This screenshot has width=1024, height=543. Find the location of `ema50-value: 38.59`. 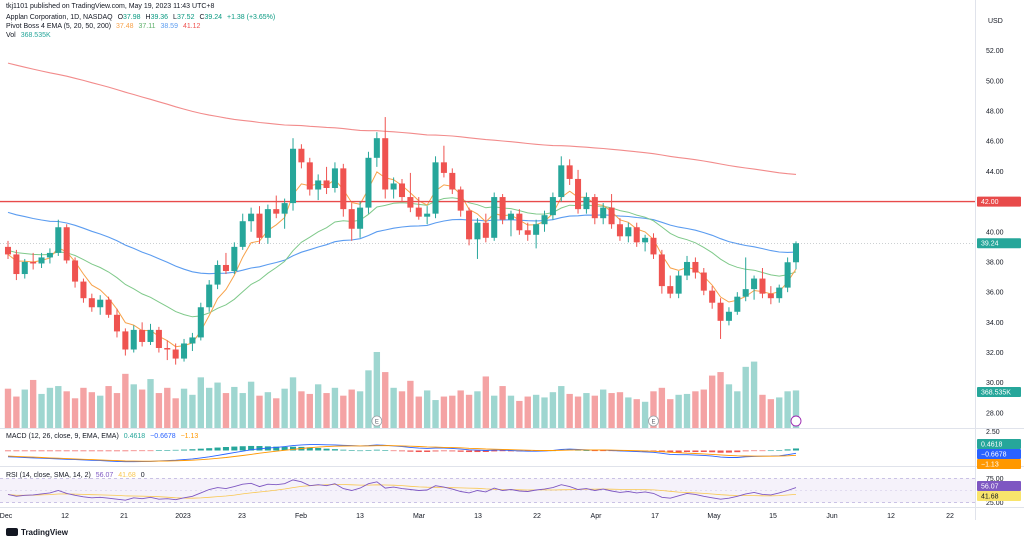

ema50-value: 38.59 is located at coordinates (169, 26).